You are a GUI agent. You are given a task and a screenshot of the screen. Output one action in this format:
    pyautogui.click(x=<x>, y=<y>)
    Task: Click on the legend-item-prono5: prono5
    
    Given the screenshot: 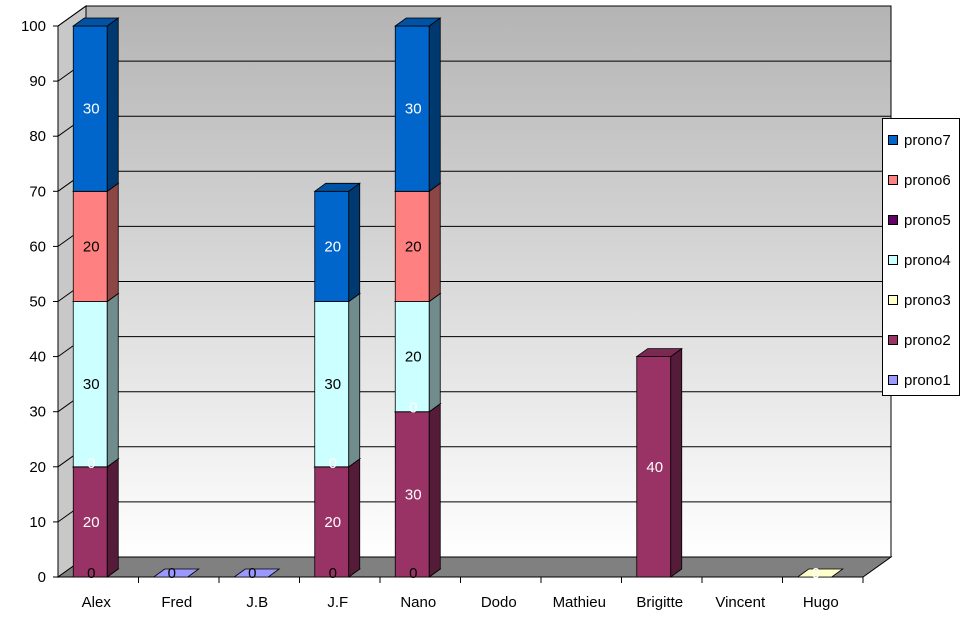 What is the action you would take?
    pyautogui.click(x=919, y=220)
    